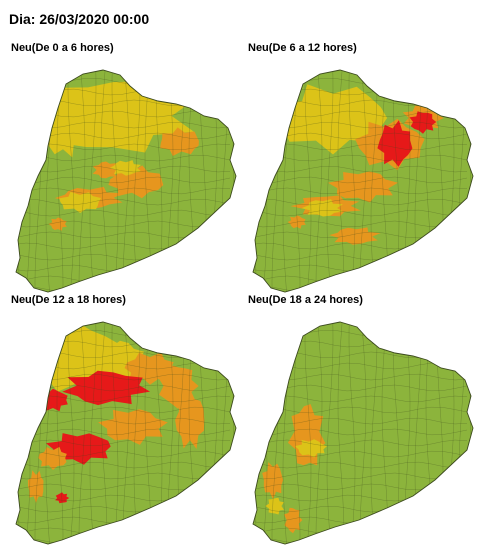 The width and height of the screenshot is (489, 549). I want to click on day-title: Dia: 26/03/2020 00:00, so click(79, 19).